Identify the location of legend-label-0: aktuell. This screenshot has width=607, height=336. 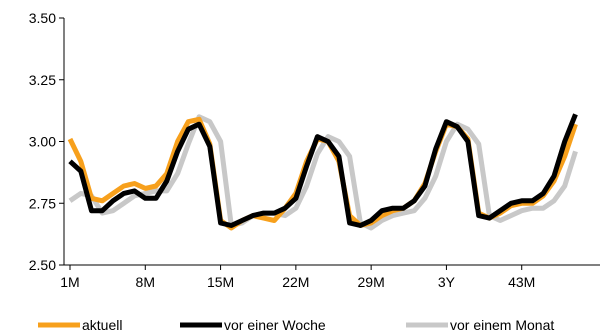
(102, 325).